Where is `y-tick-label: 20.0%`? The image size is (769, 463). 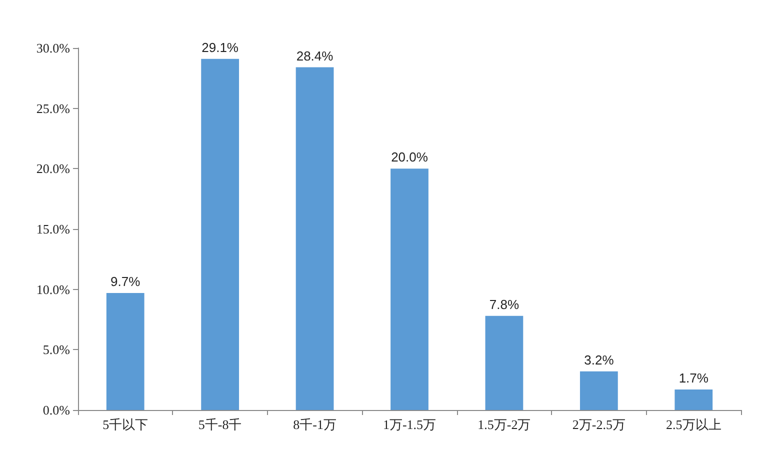
y-tick-label: 20.0% is located at coordinates (53, 168).